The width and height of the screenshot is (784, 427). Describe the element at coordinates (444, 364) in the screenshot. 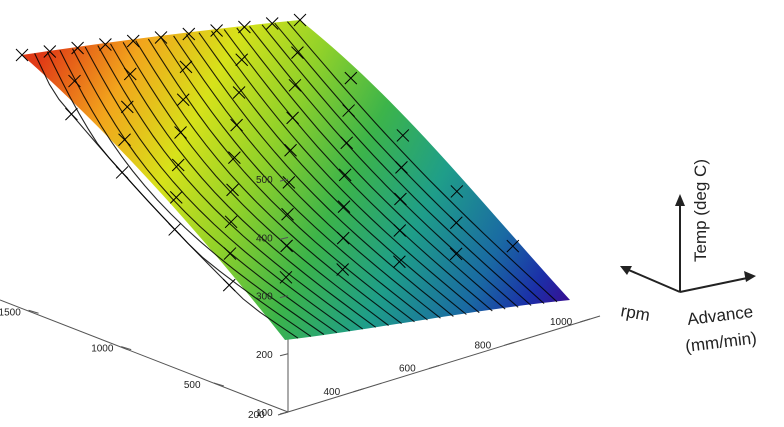

I see `advance-axis-line` at that location.